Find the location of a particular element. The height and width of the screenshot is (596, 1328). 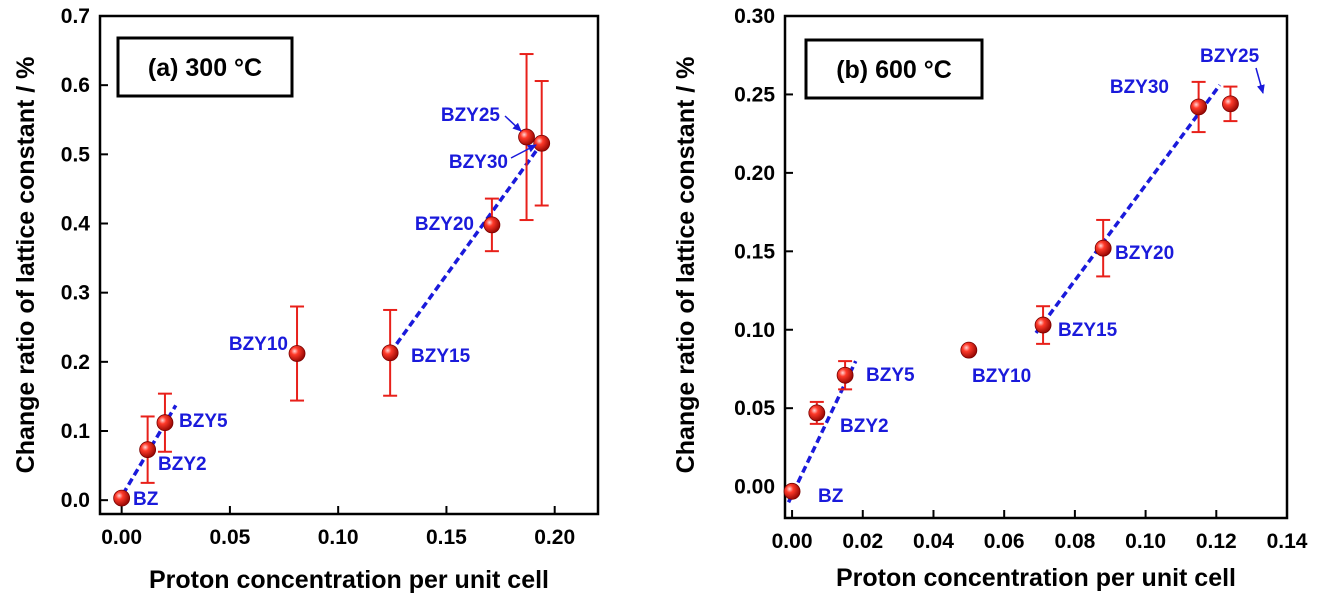

panel-b-ytick-label: 0.20 is located at coordinates (754, 173).